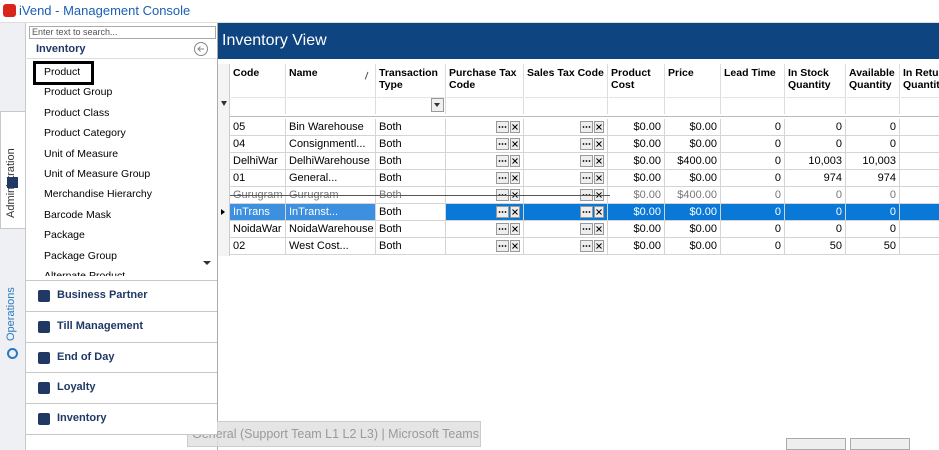  Describe the element at coordinates (76, 387) in the screenshot. I see `nav-label: Loyalty` at that location.